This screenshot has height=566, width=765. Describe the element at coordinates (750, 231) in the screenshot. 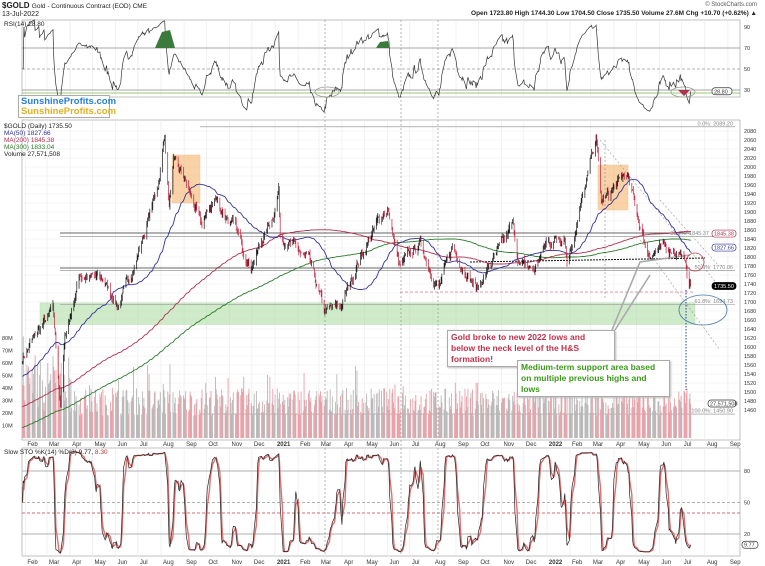

I see `price-tick-label: 1860` at that location.